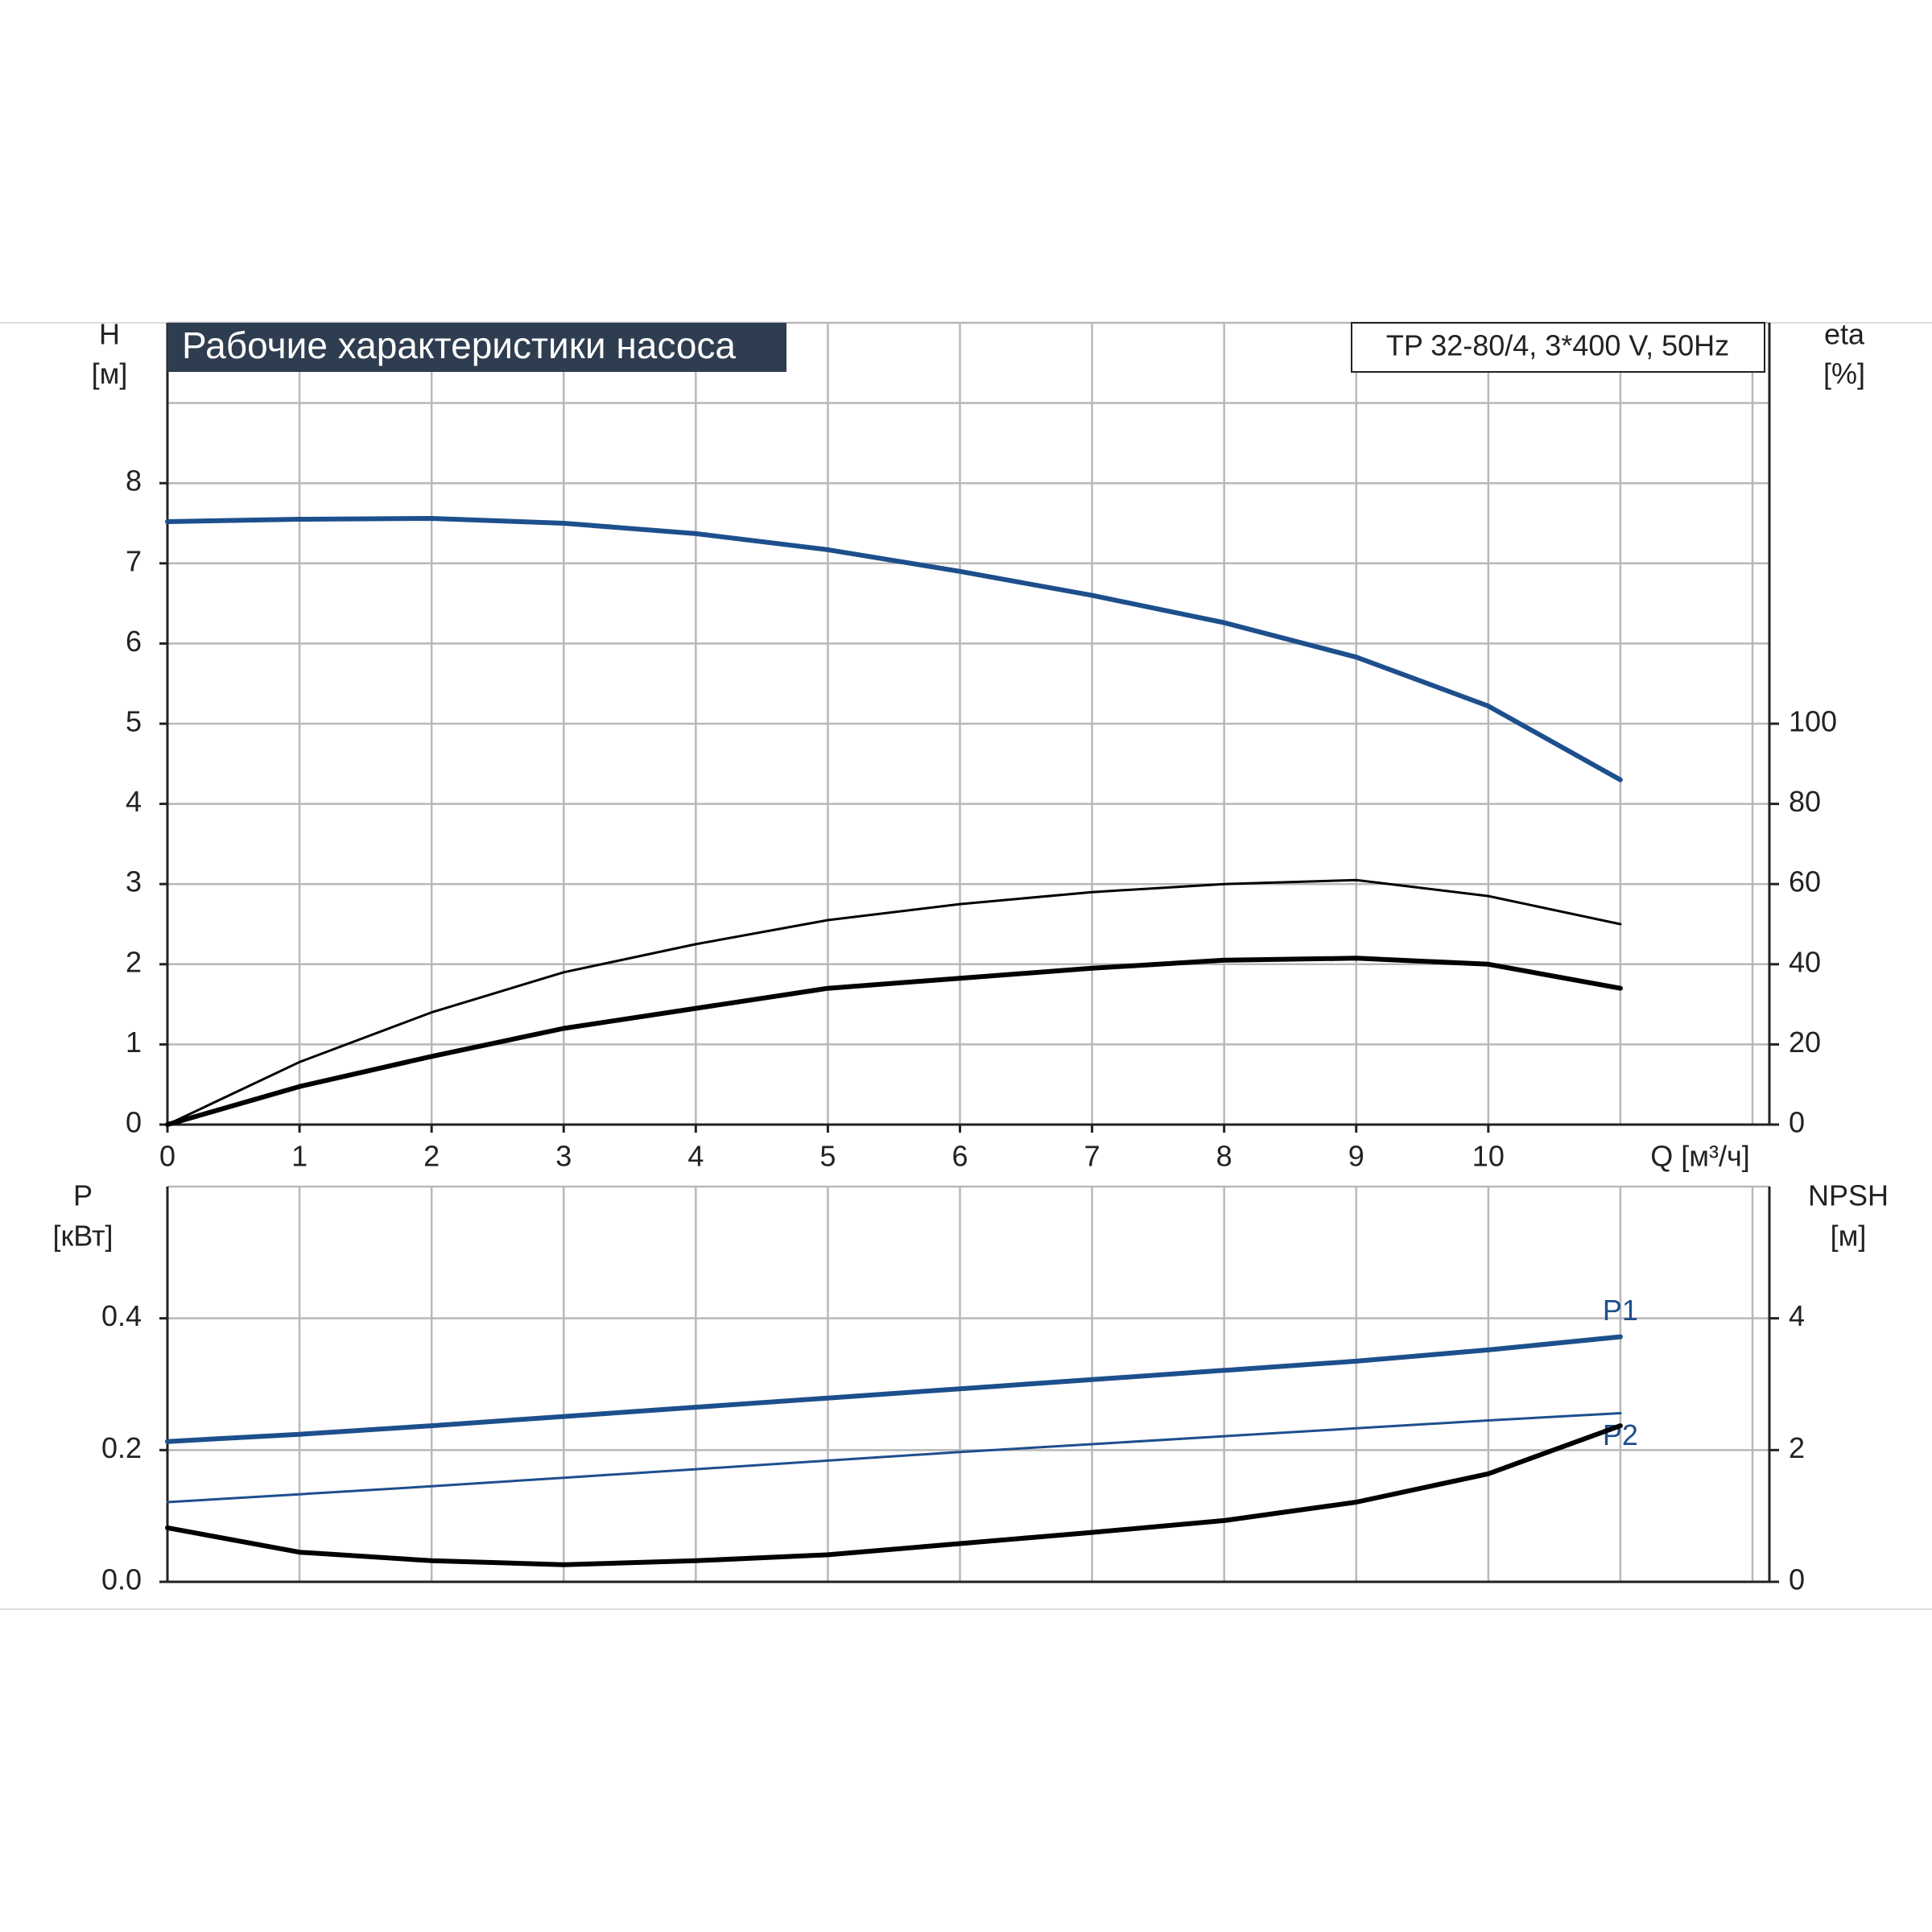  What do you see at coordinates (563, 1156) in the screenshot?
I see `x-tick-label: 3` at bounding box center [563, 1156].